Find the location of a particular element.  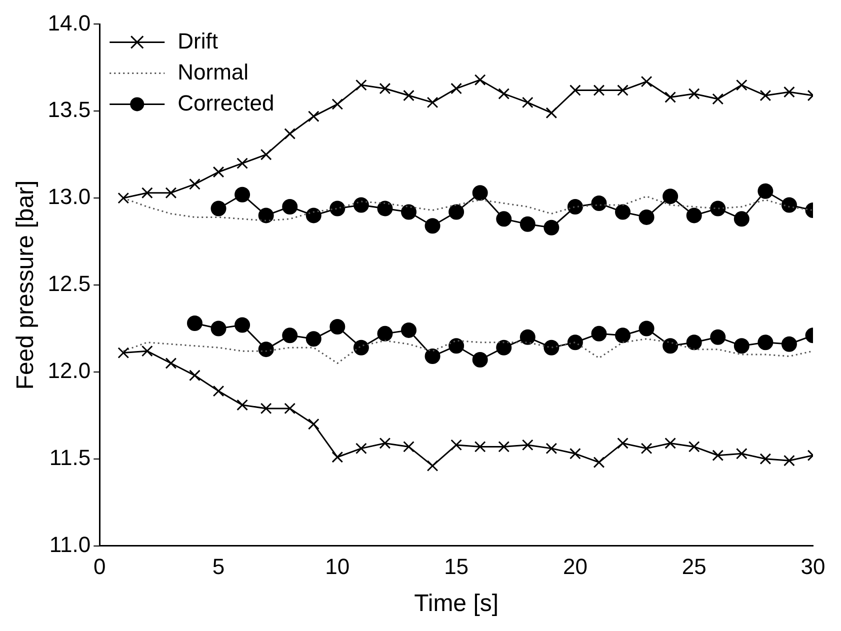

y-tick-label: 12.0 is located at coordinates (69, 370).